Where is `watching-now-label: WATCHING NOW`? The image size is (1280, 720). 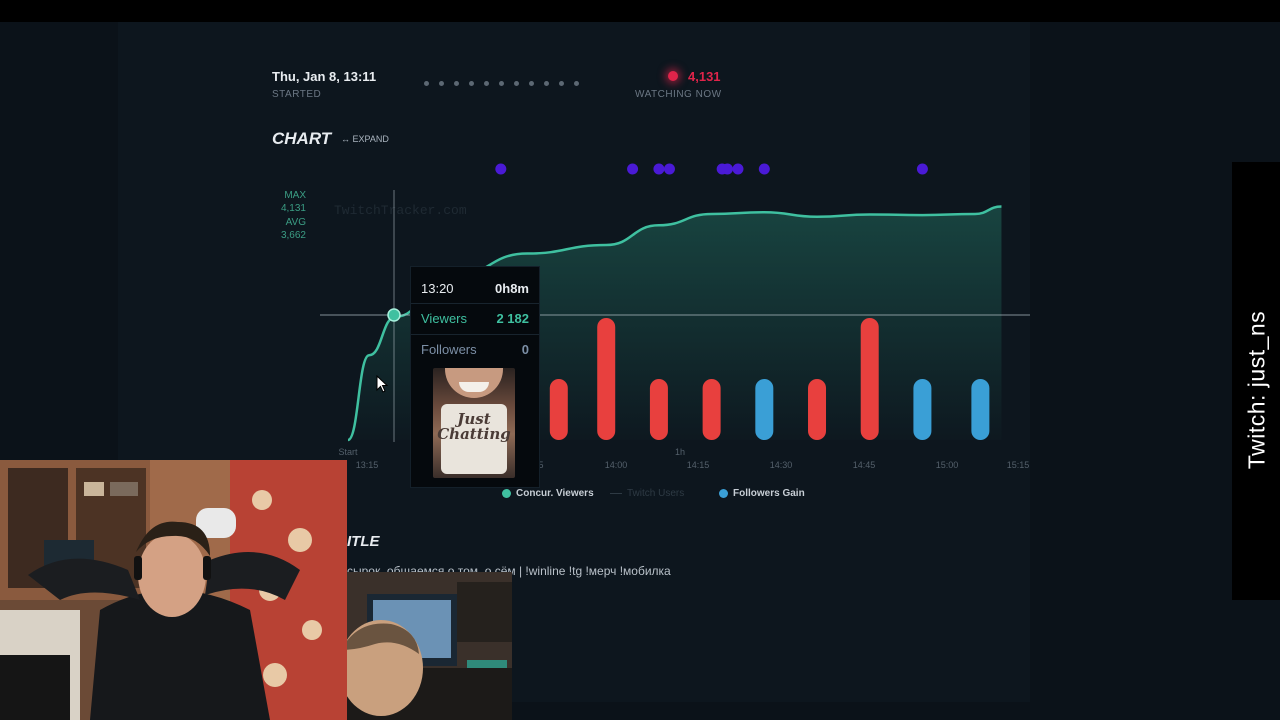
watching-now-label: WATCHING NOW is located at coordinates (678, 94).